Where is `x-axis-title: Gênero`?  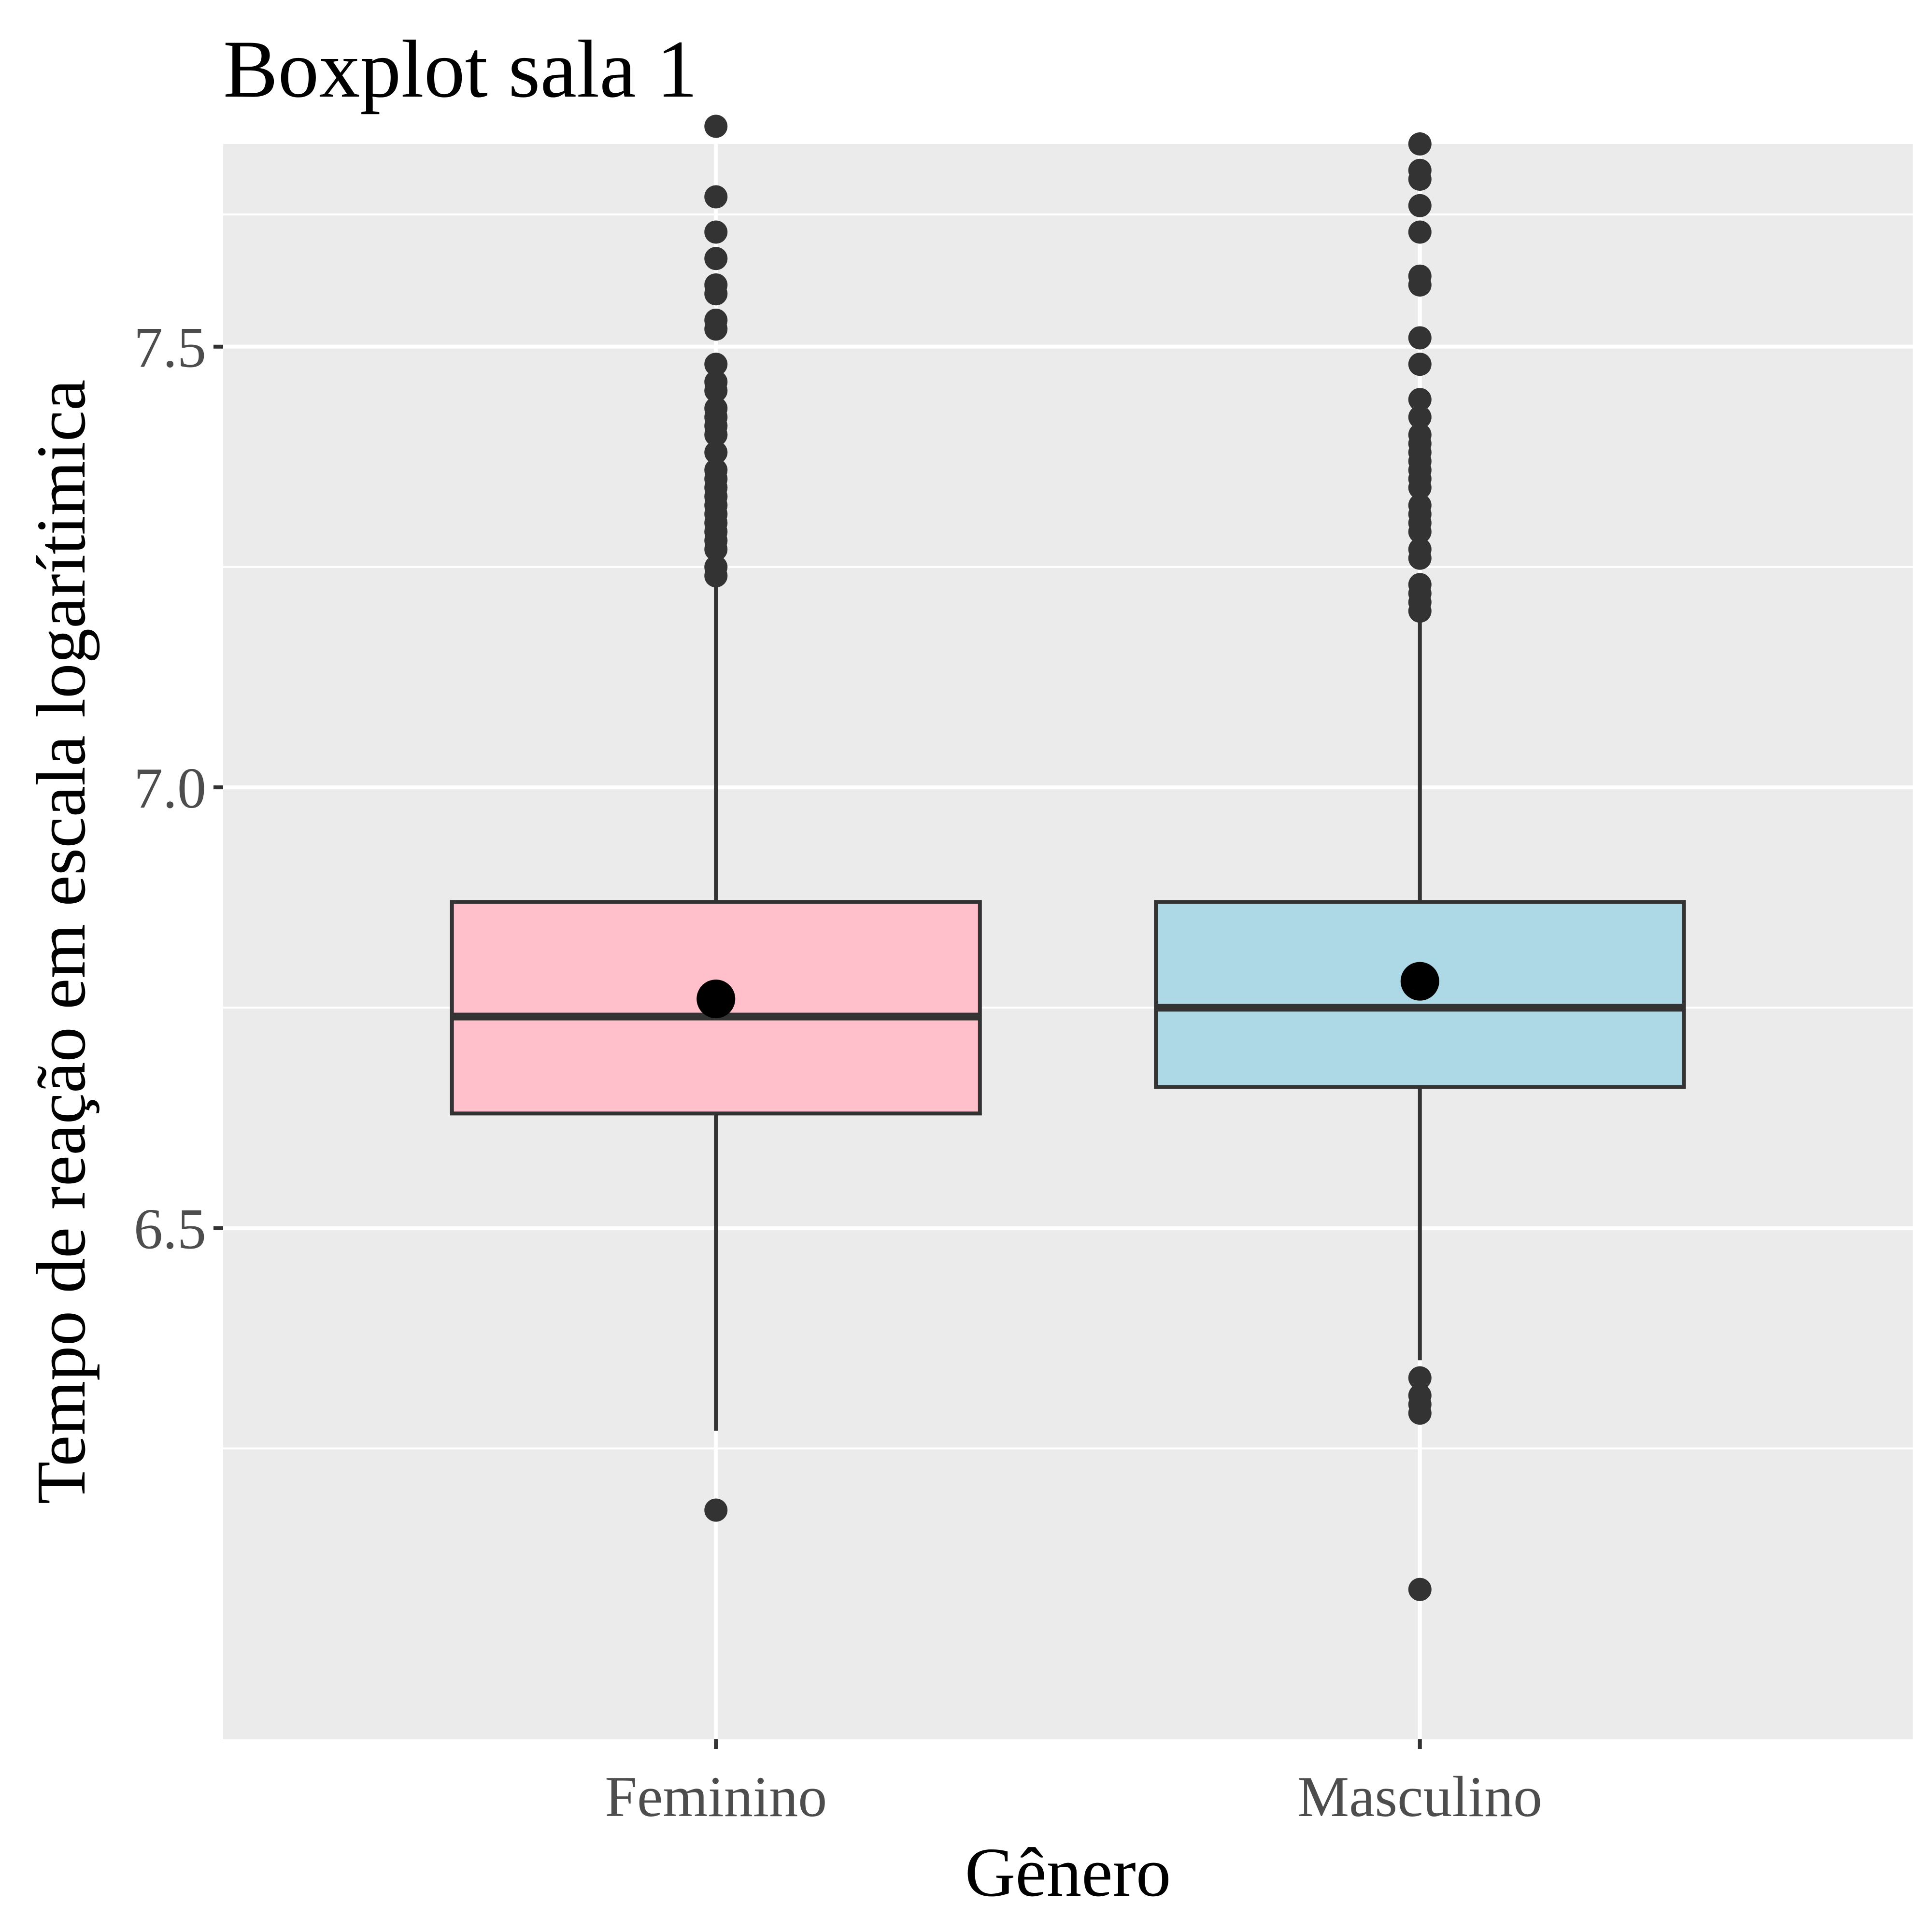 x-axis-title: Gênero is located at coordinates (1068, 1872).